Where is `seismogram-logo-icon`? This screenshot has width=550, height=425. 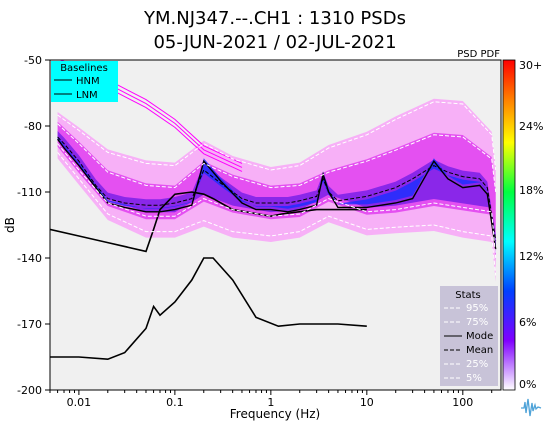
seismogram-logo-icon is located at coordinates (531, 407).